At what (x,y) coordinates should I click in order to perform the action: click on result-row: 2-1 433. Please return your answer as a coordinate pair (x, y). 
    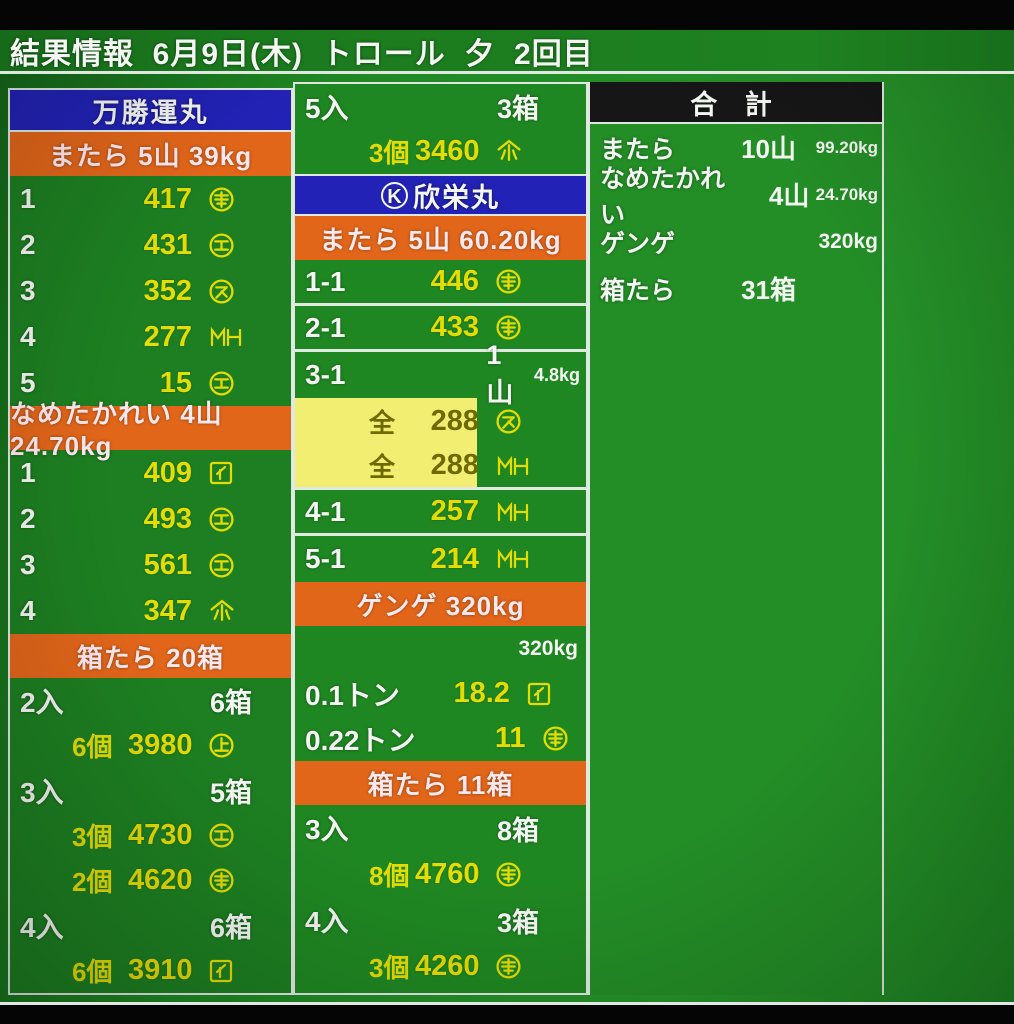
    Looking at the image, I should click on (440, 329).